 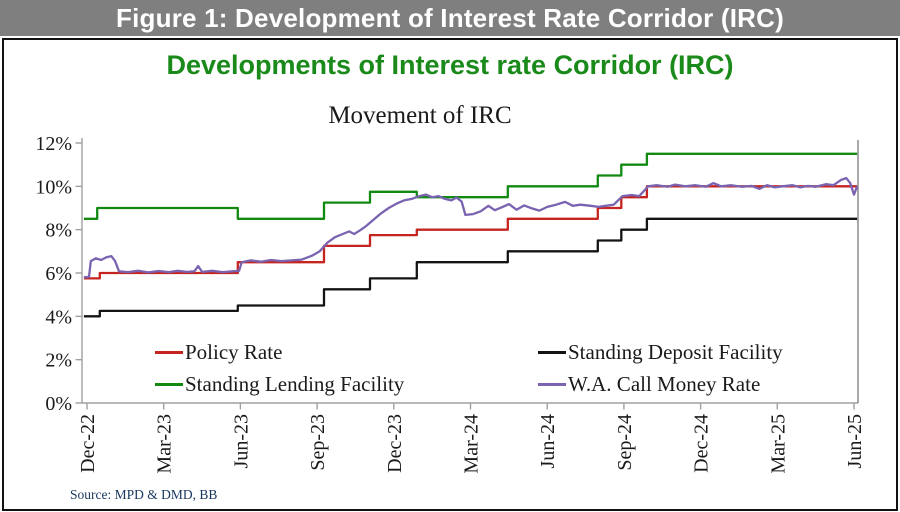 I want to click on source-note: Source: MPD & DMD, BB, so click(x=144, y=494).